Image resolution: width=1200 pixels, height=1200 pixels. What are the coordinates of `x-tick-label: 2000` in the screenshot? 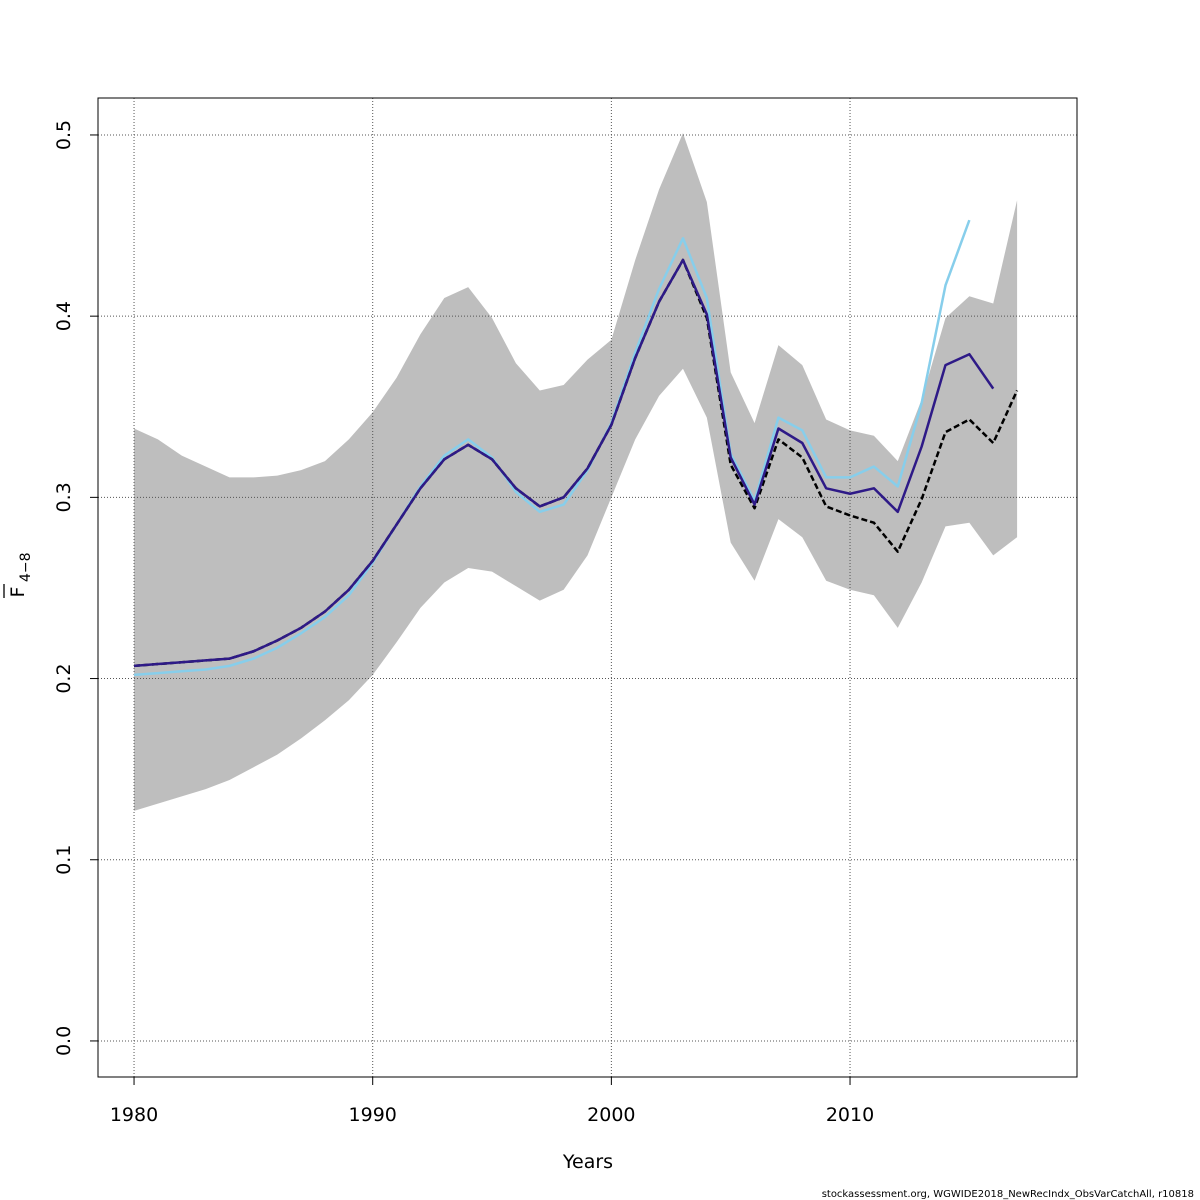 It's located at (611, 1115).